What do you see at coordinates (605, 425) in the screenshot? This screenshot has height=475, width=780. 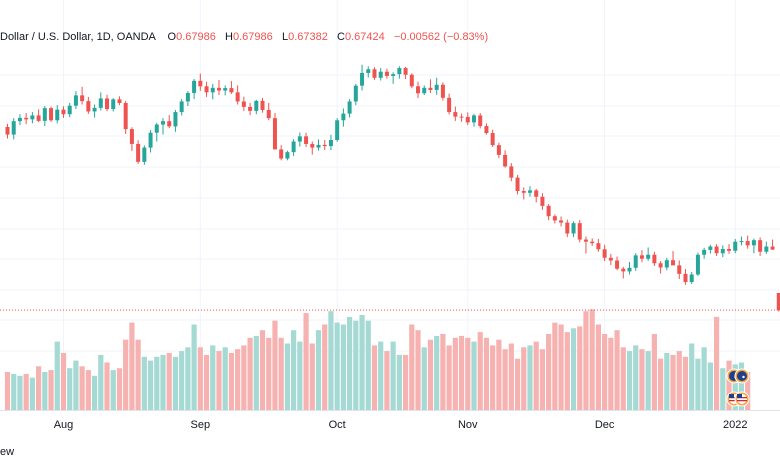 I see `x-tick-label: Dec` at bounding box center [605, 425].